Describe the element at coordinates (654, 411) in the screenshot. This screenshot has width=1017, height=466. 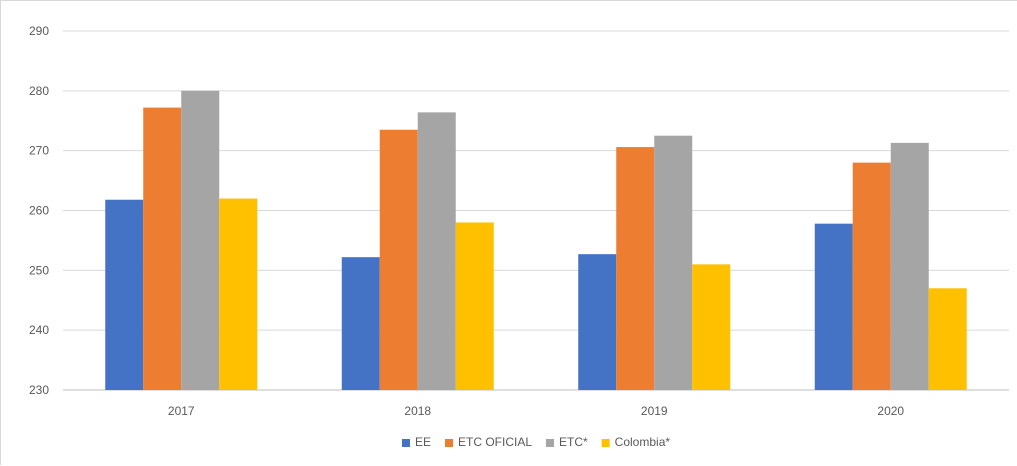
I see `x-tick-label: 2019` at that location.